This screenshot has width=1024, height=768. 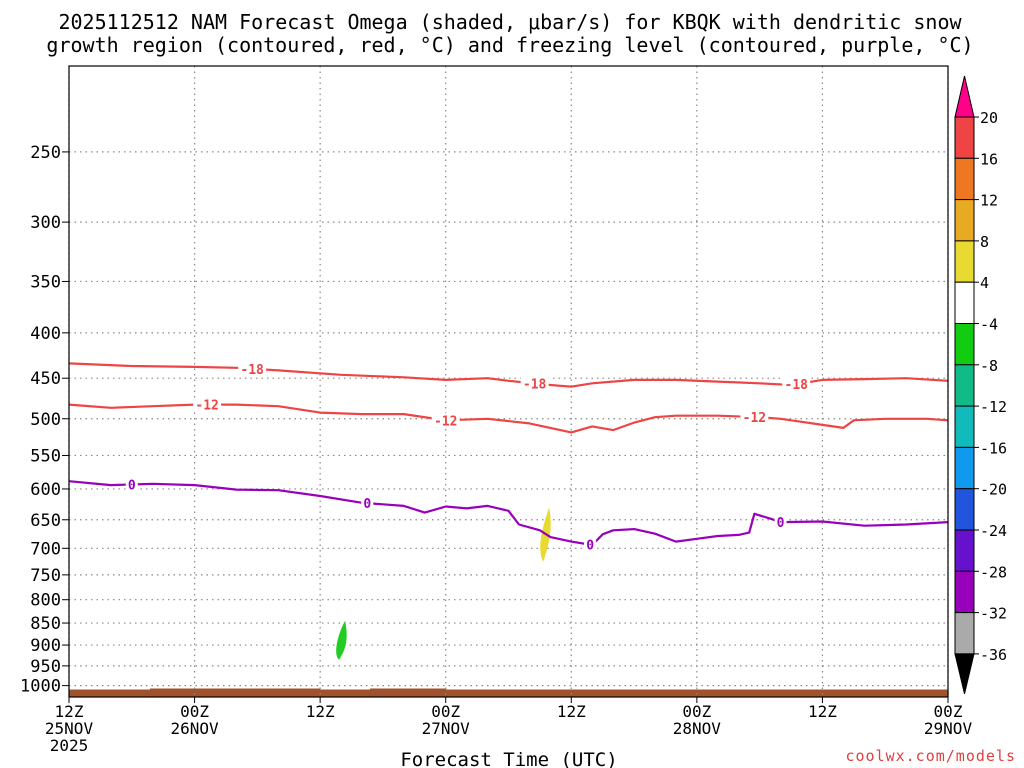 What do you see at coordinates (45, 334) in the screenshot?
I see `y-tick-label: 400` at bounding box center [45, 334].